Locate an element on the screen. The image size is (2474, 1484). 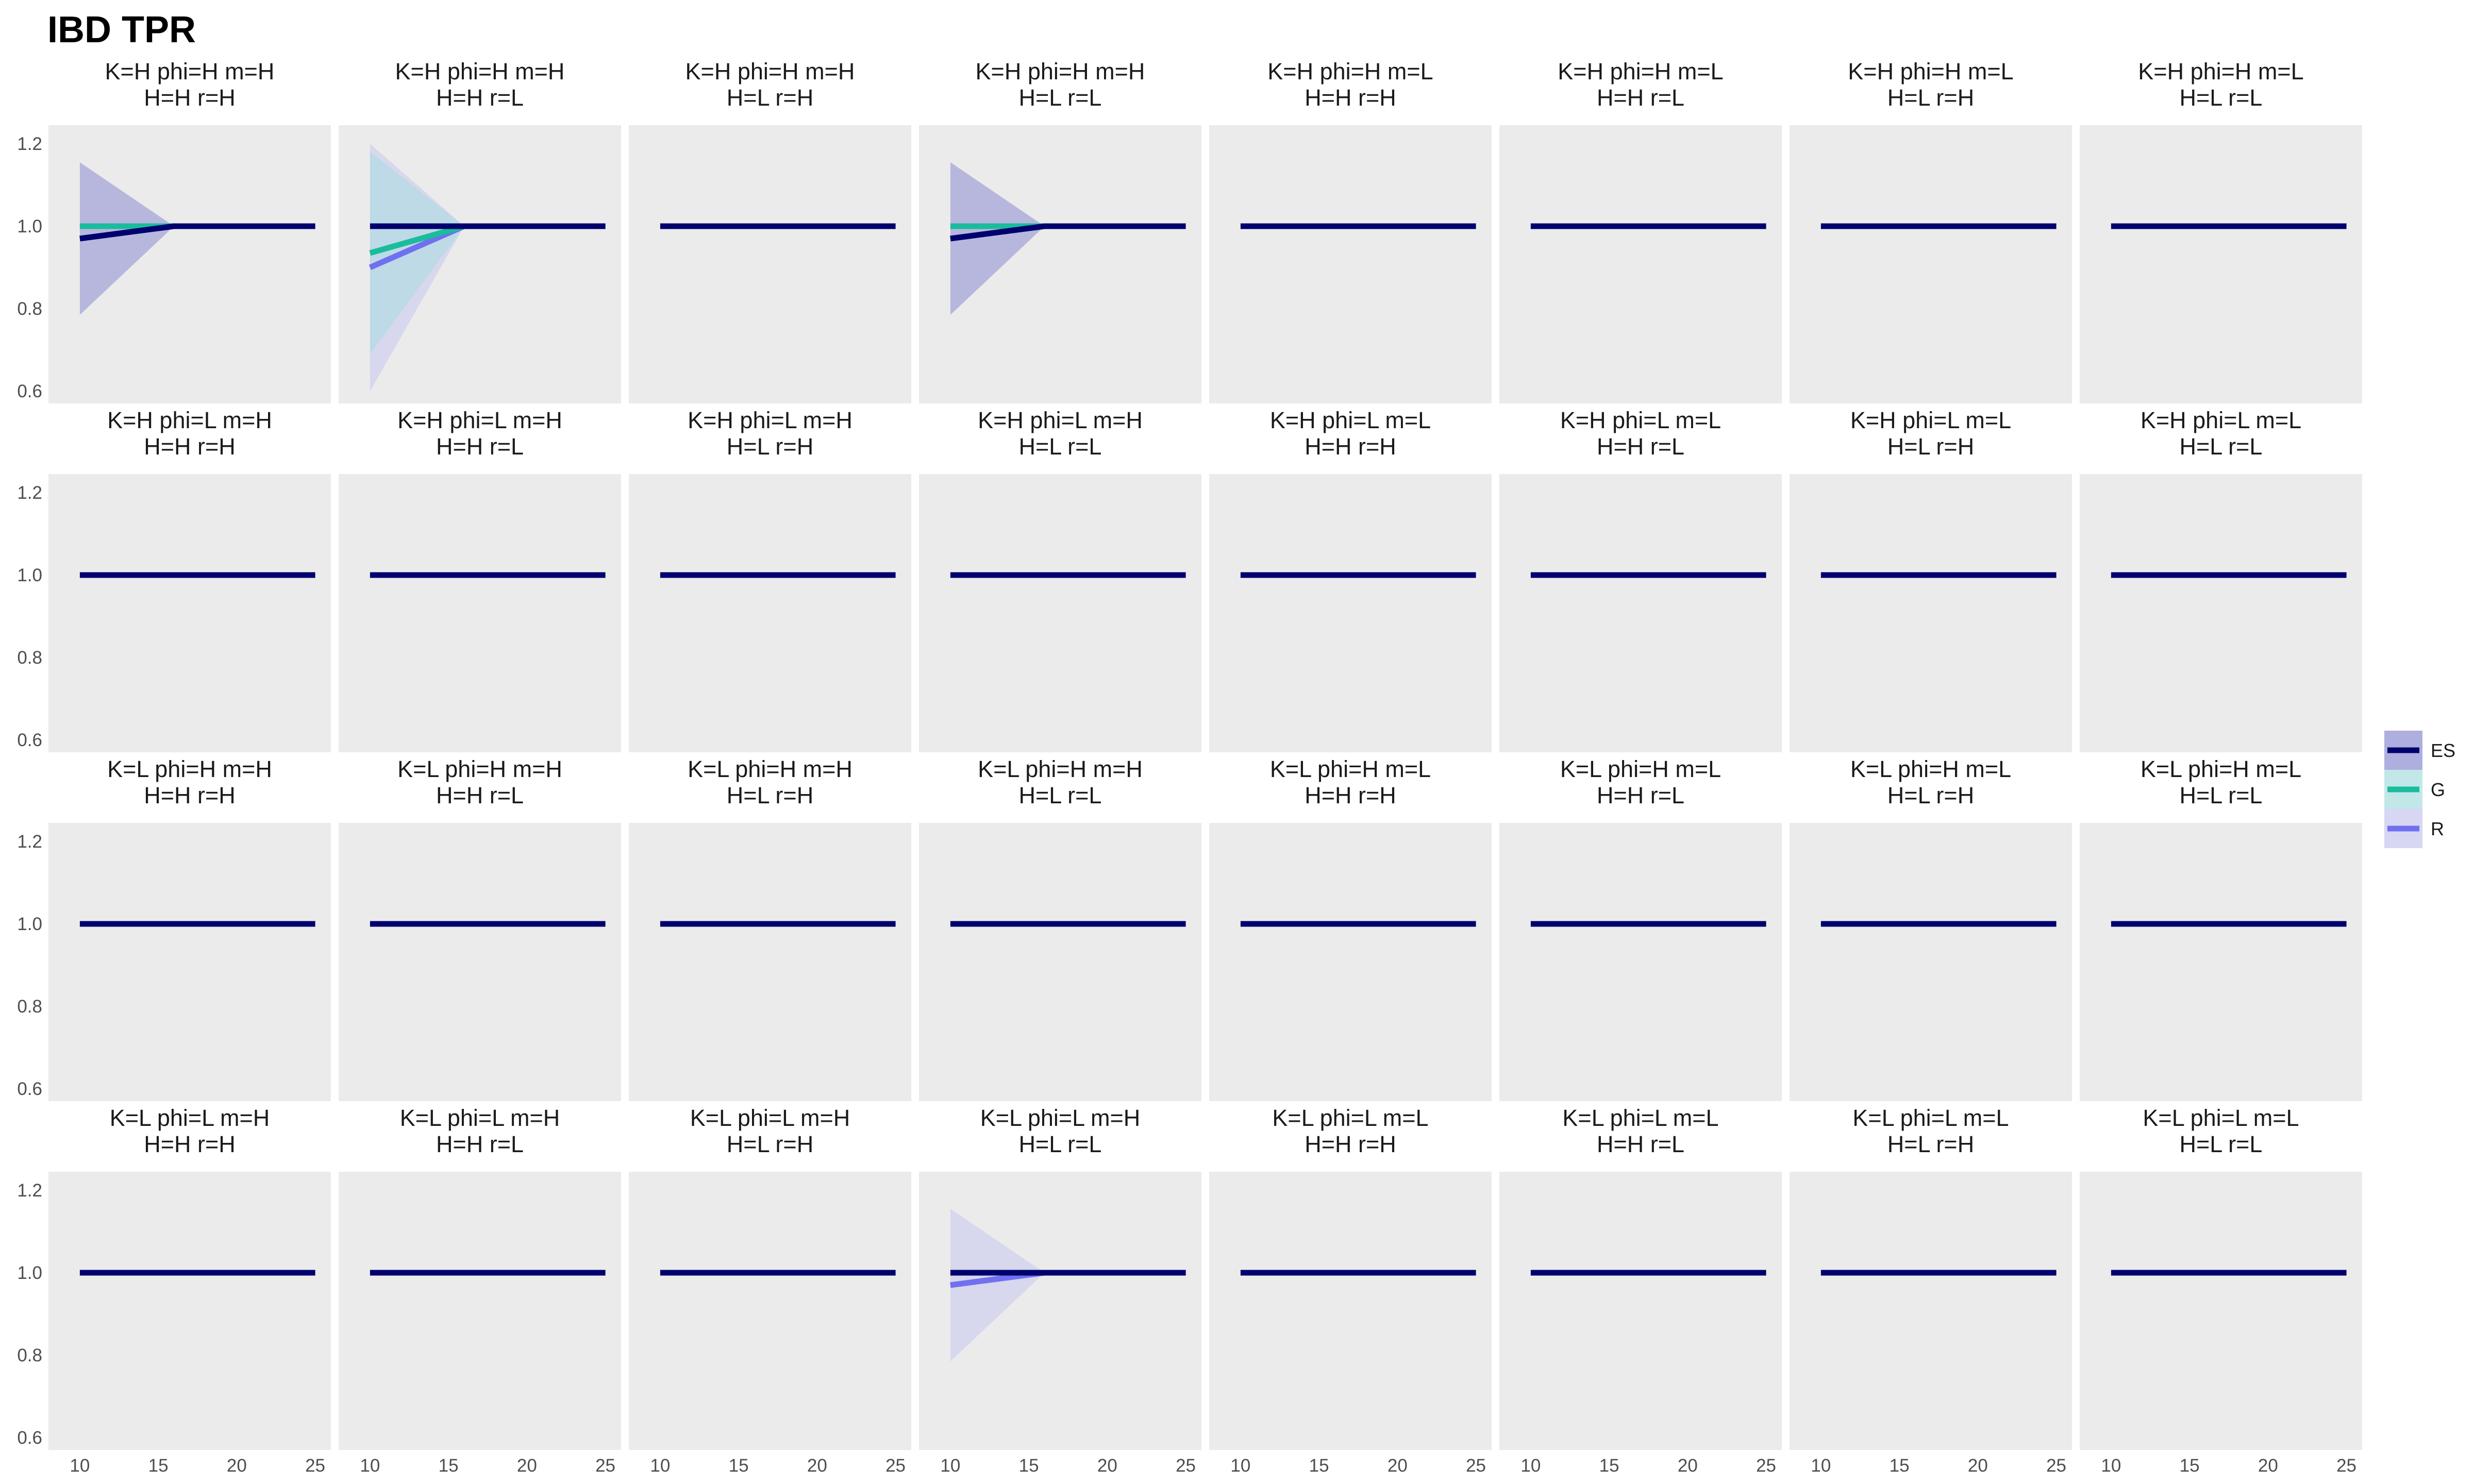
panel: K=H phi=L m=HH=H r=H is located at coordinates (189, 579).